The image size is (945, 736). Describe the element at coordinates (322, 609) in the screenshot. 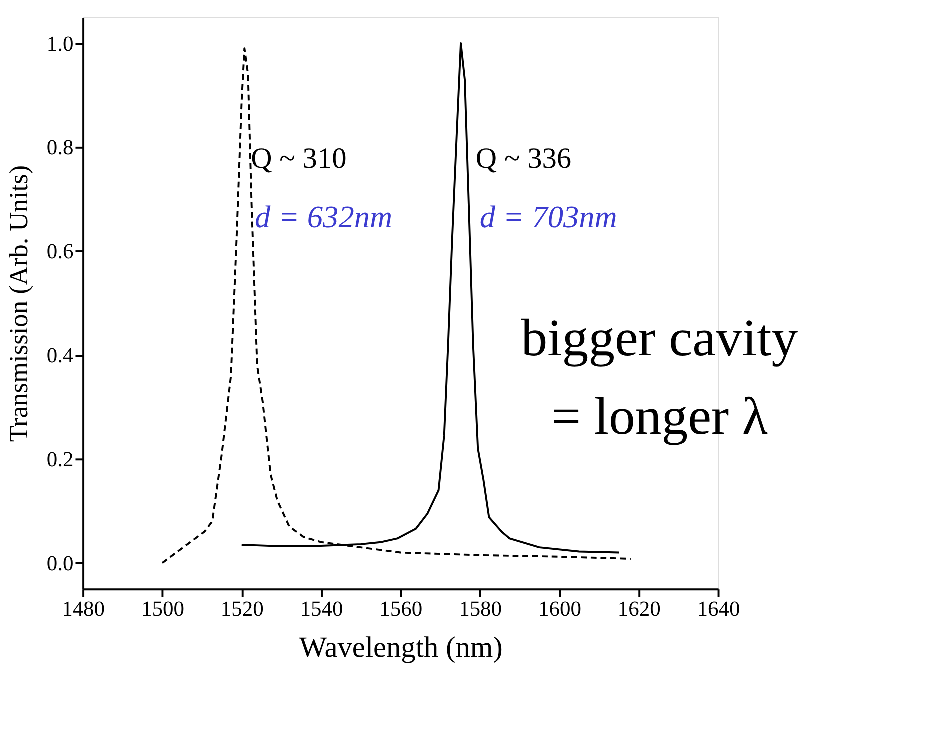

I see `x-tick-label: 1540` at that location.